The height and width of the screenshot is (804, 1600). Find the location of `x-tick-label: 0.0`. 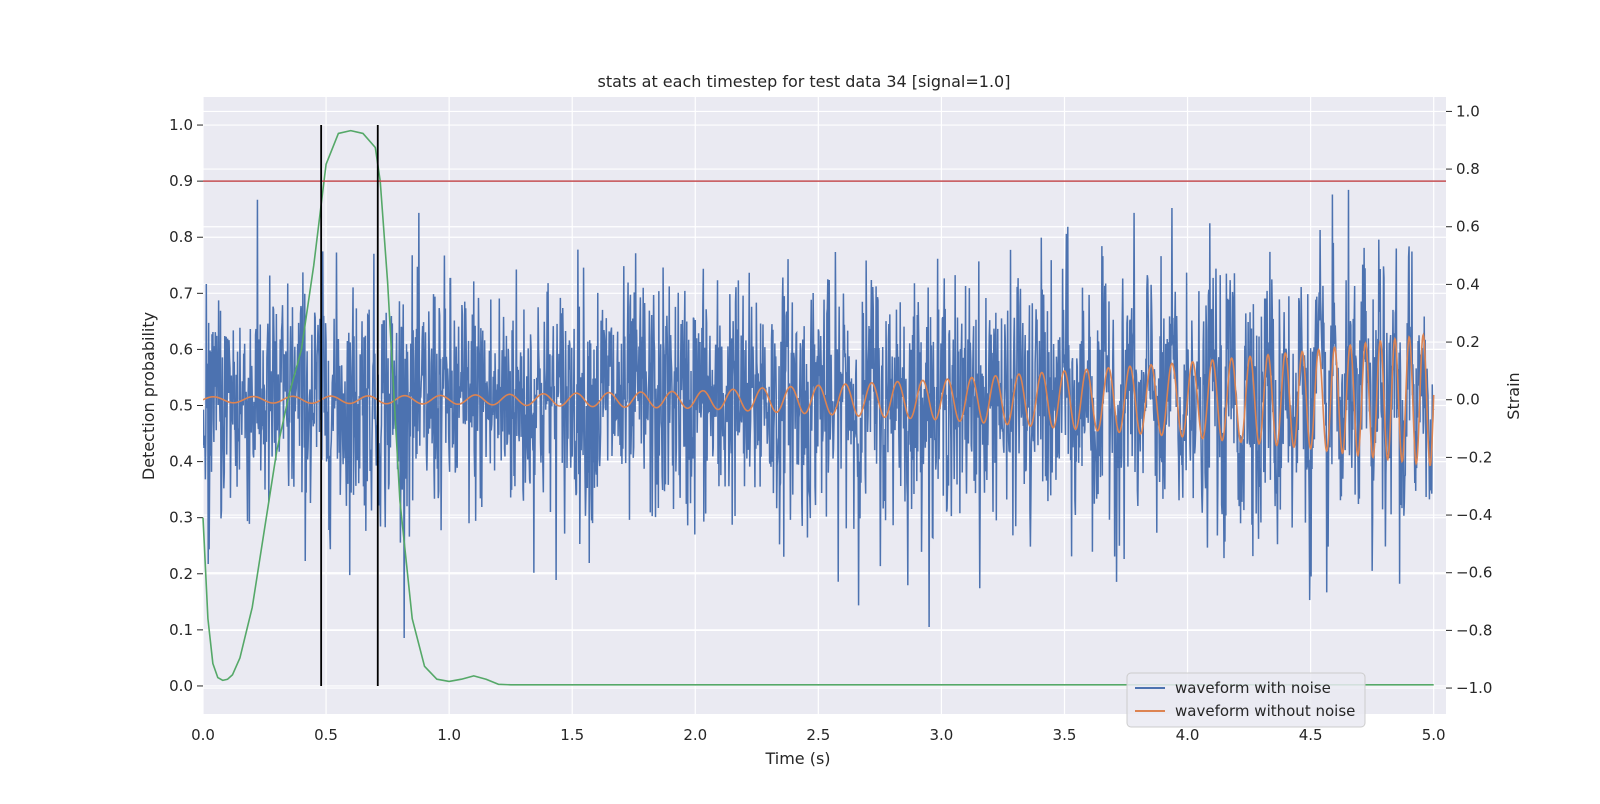

x-tick-label: 0.0 is located at coordinates (203, 735).